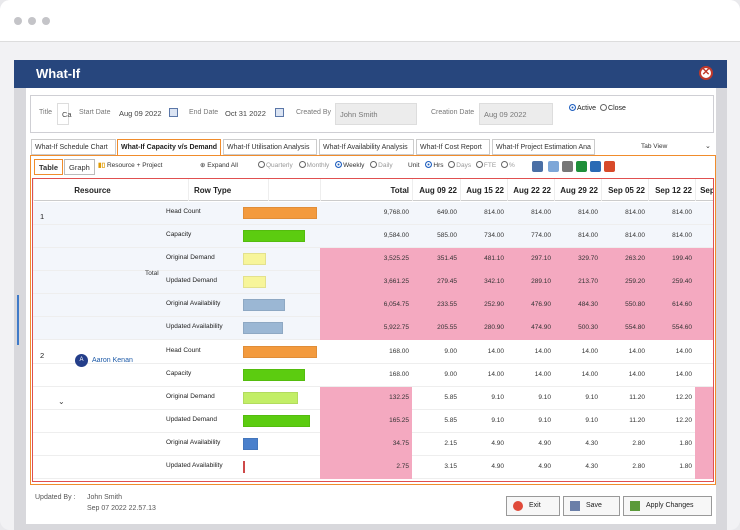  Describe the element at coordinates (49, 167) in the screenshot. I see `table-view-button: Table` at that location.